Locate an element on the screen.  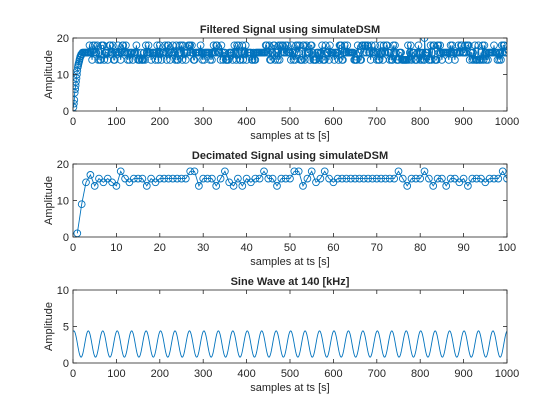
x-tick-label: 800 is located at coordinates (420, 122).